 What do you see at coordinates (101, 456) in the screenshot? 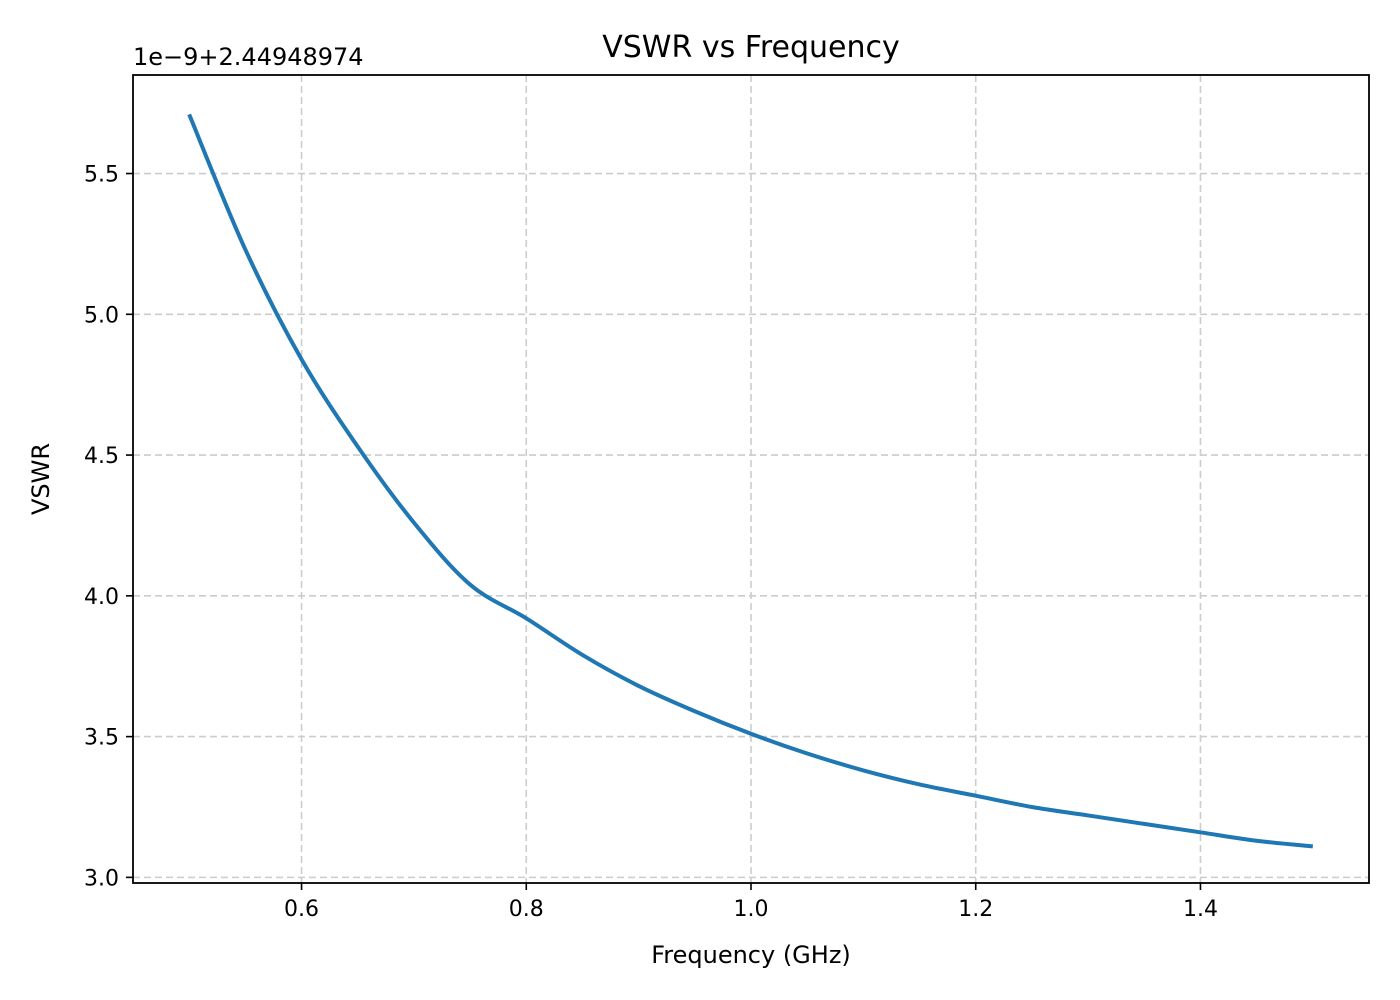
I see `y-tick-label: 4.5` at bounding box center [101, 456].